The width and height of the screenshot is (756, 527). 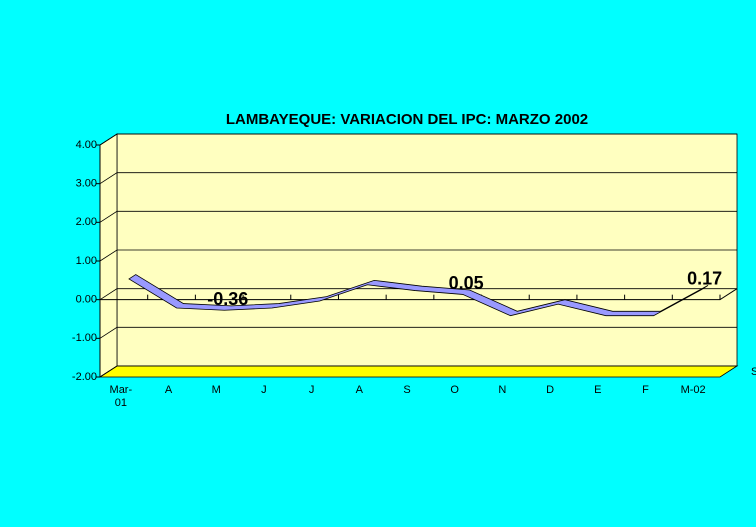 What do you see at coordinates (86, 145) in the screenshot?
I see `y-tick-label: 4.00` at bounding box center [86, 145].